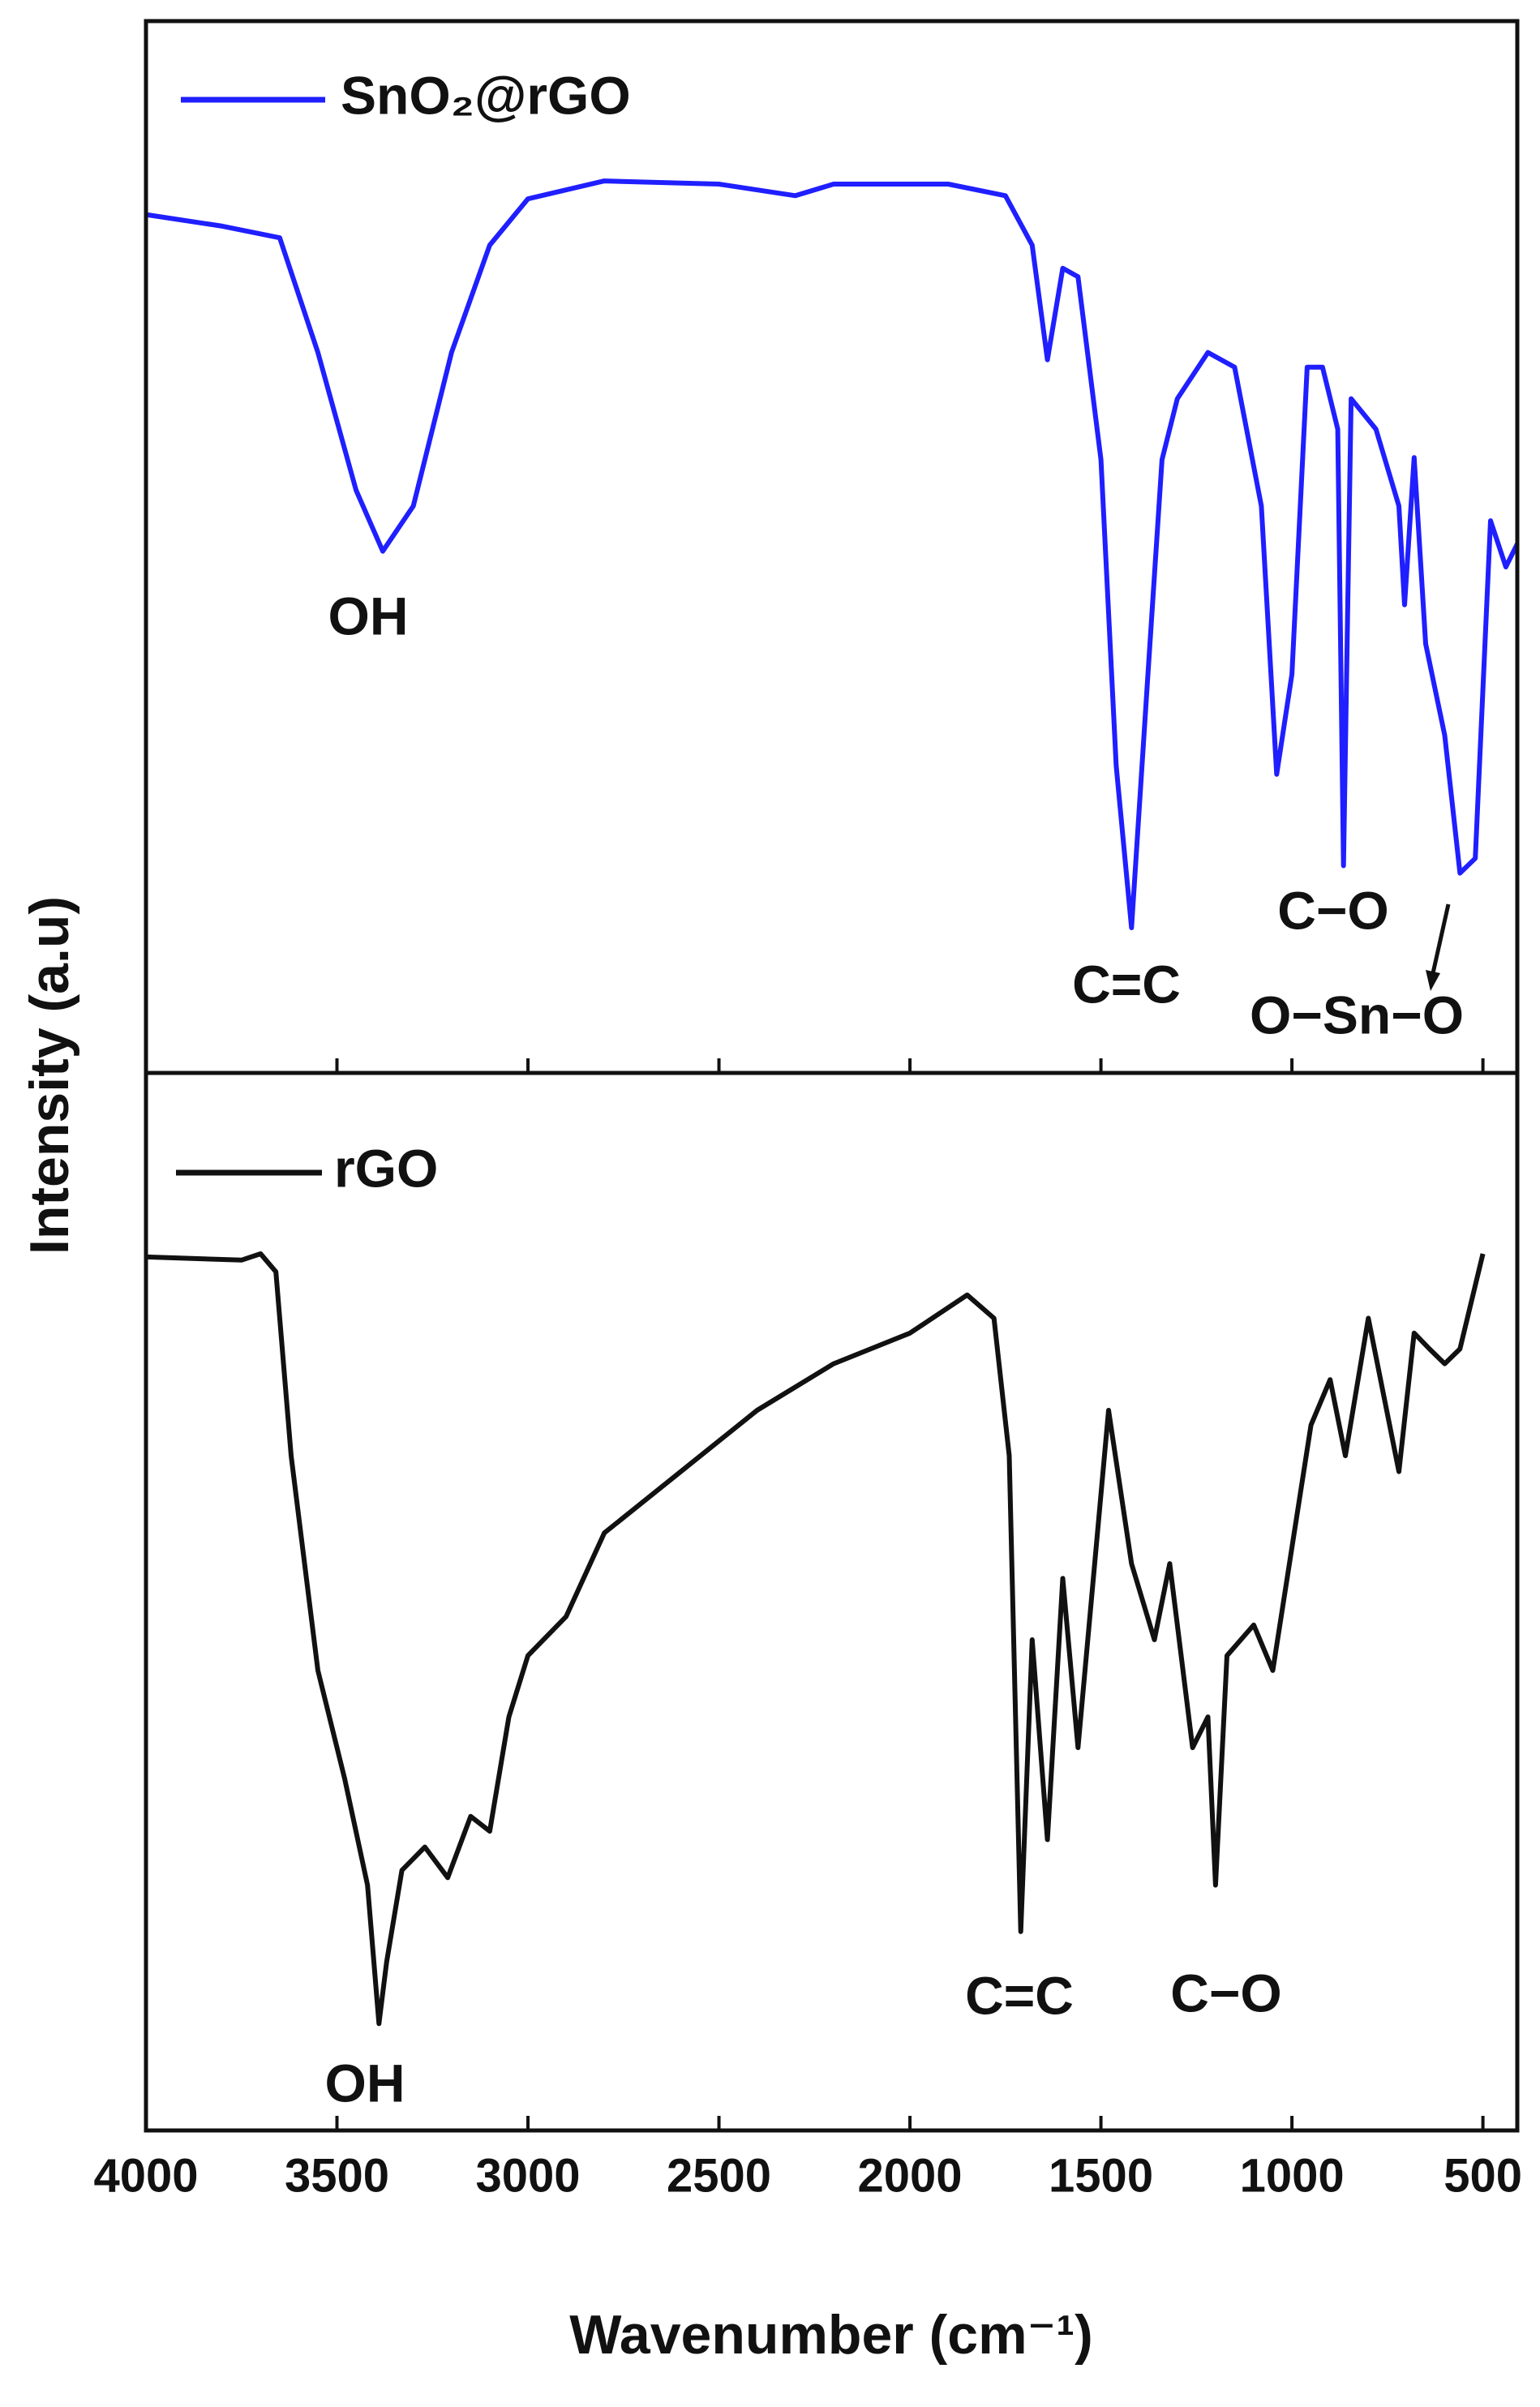 This screenshot has height=2407, width=1540. What do you see at coordinates (49, 1075) in the screenshot?
I see `y-axis-label: Intensity (a.u)` at bounding box center [49, 1075].